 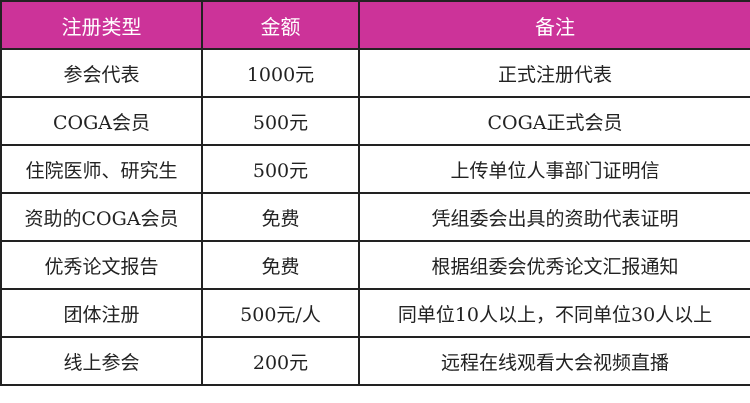 I want to click on type-cell: 参会代表, so click(x=101, y=73).